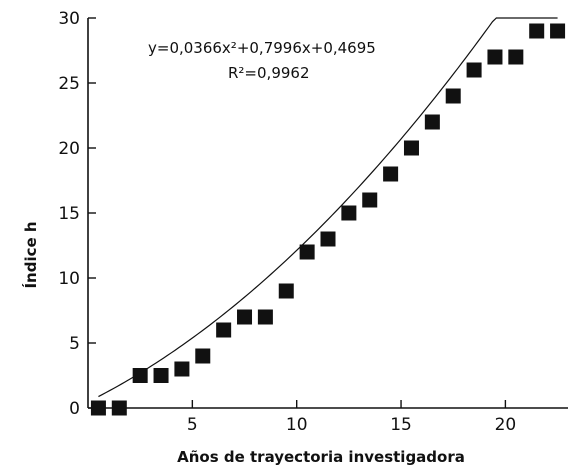  Describe the element at coordinates (74, 409) in the screenshot. I see `y-tick-label: 0` at that location.